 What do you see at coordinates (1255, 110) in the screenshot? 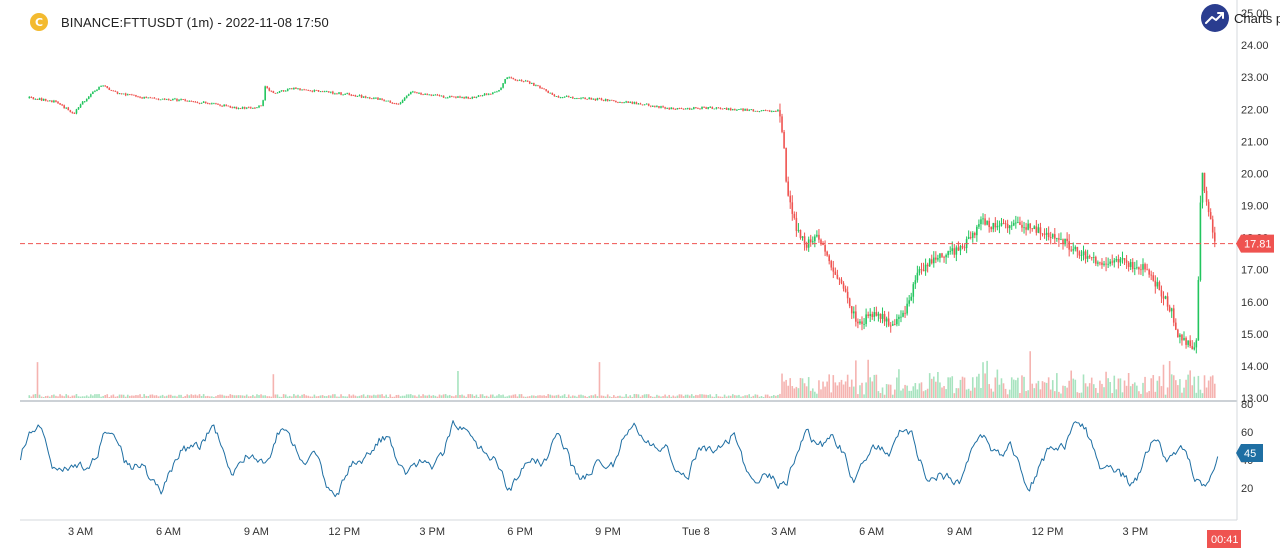
I see `price-tick-label: 22.00` at bounding box center [1255, 110].